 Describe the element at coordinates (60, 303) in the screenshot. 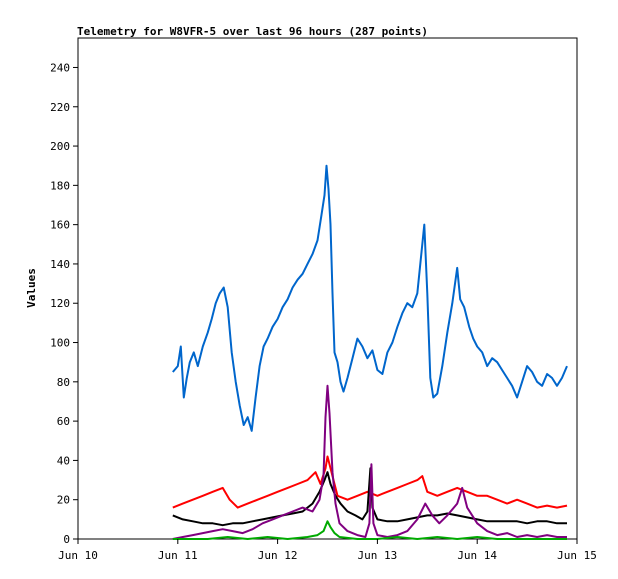

I see `y-tick-label: 120` at that location.